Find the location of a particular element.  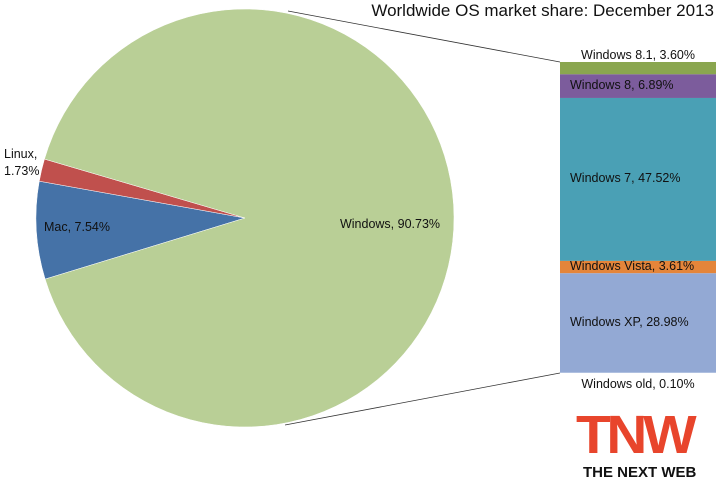

logo: TNW is located at coordinates (636, 435).